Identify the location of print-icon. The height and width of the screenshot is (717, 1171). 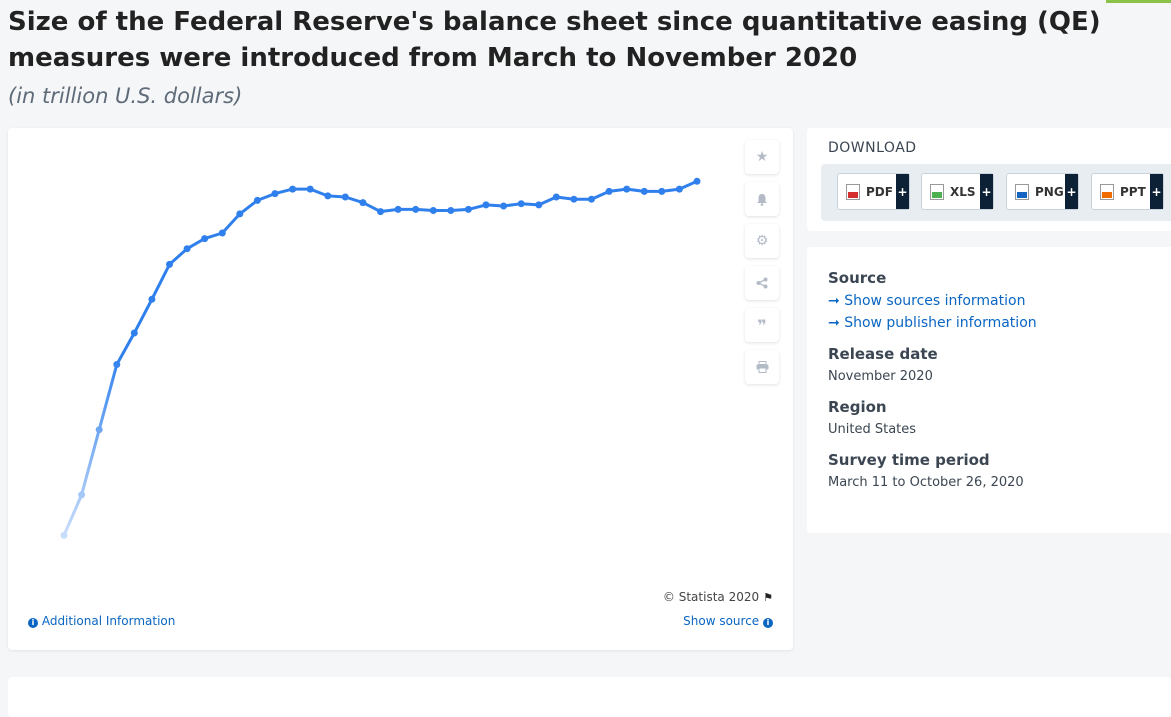
(762, 367).